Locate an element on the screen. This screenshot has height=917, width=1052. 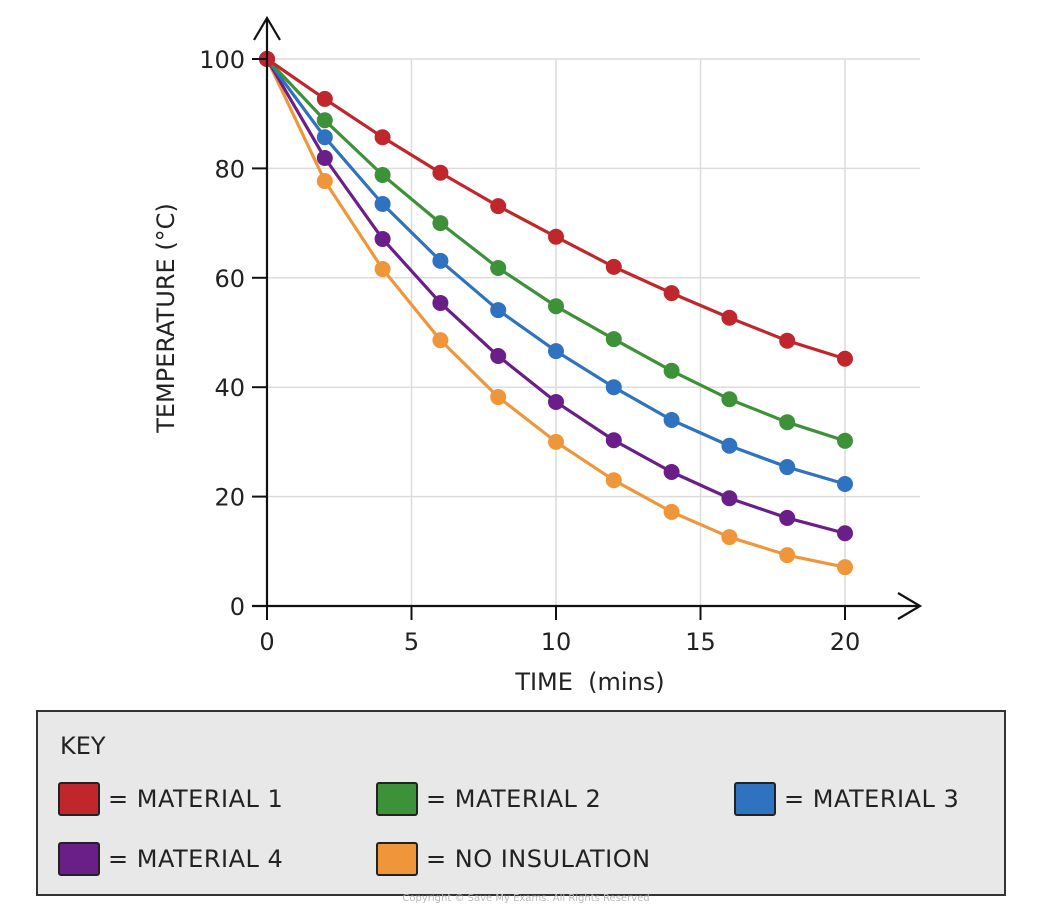
legend-label-material-2: = MATERIAL 2 is located at coordinates (514, 799).